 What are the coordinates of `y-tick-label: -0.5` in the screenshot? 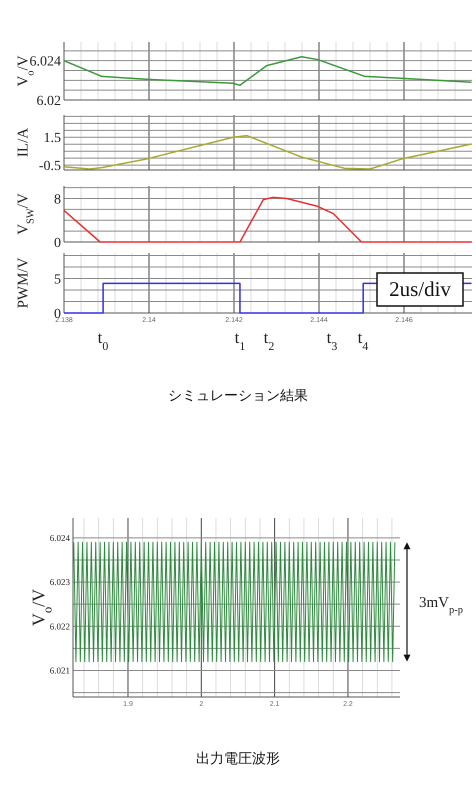 It's located at (49, 166).